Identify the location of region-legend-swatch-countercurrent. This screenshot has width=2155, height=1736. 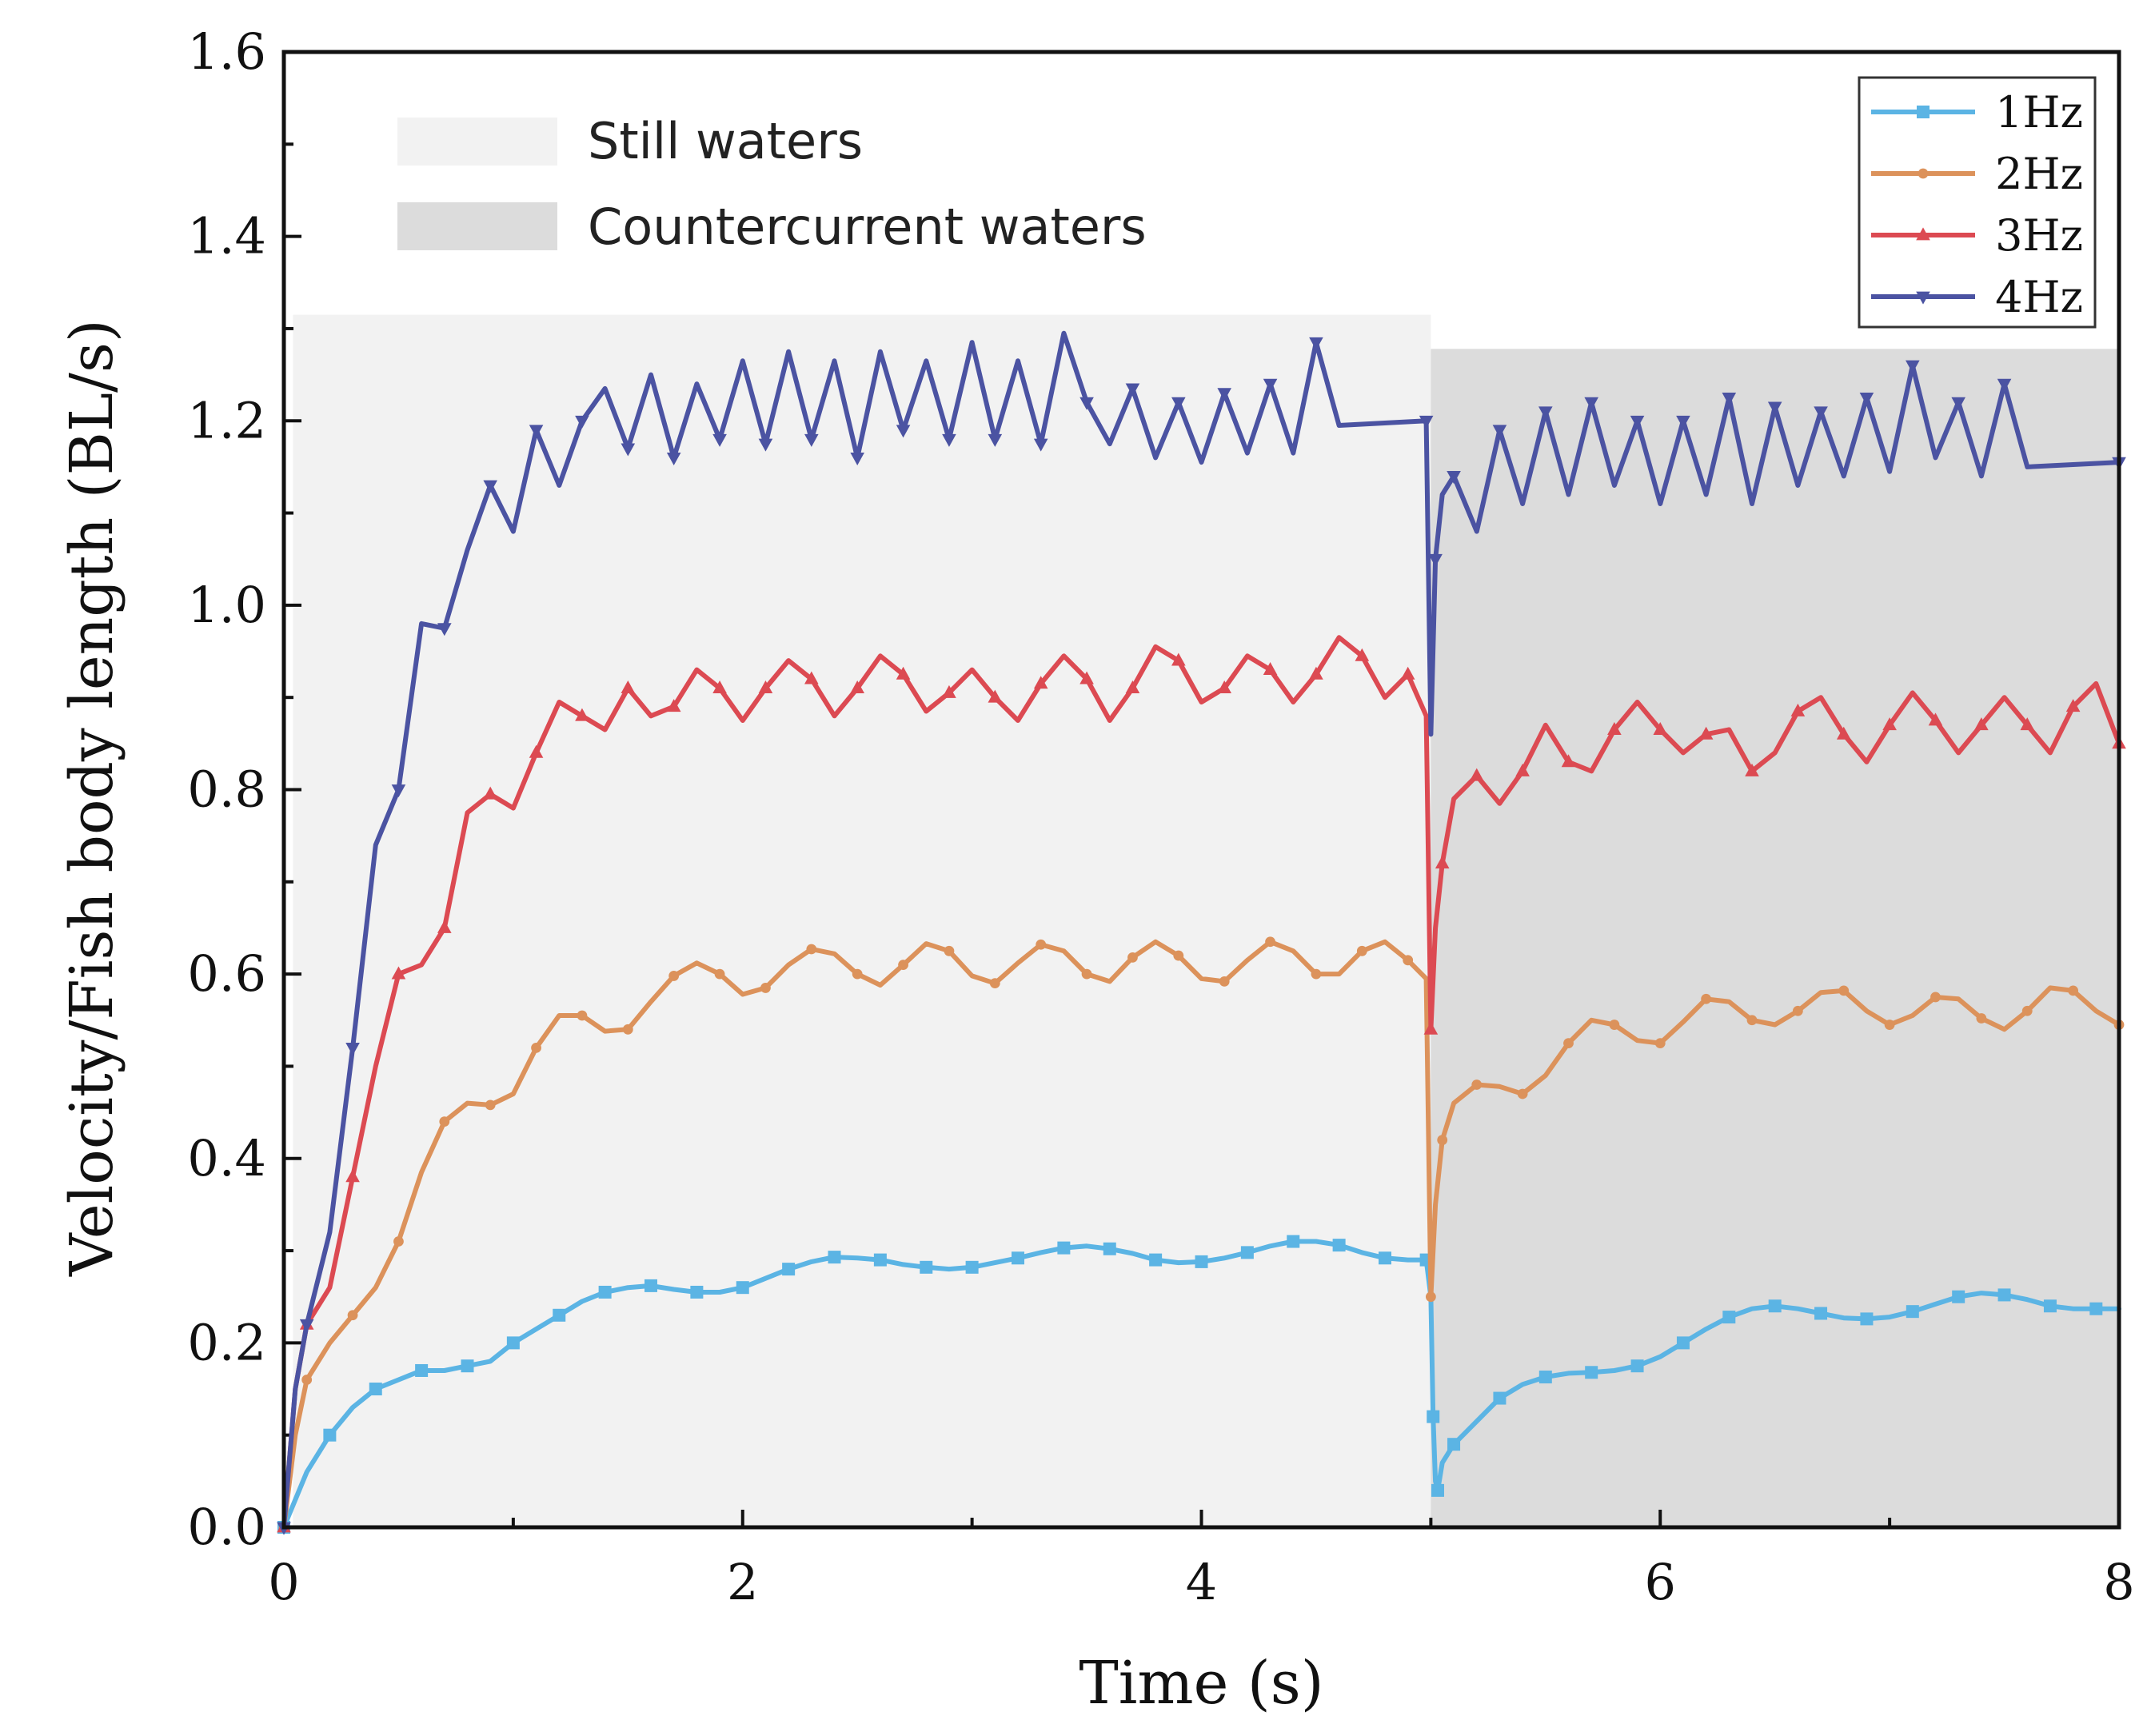
(477, 226).